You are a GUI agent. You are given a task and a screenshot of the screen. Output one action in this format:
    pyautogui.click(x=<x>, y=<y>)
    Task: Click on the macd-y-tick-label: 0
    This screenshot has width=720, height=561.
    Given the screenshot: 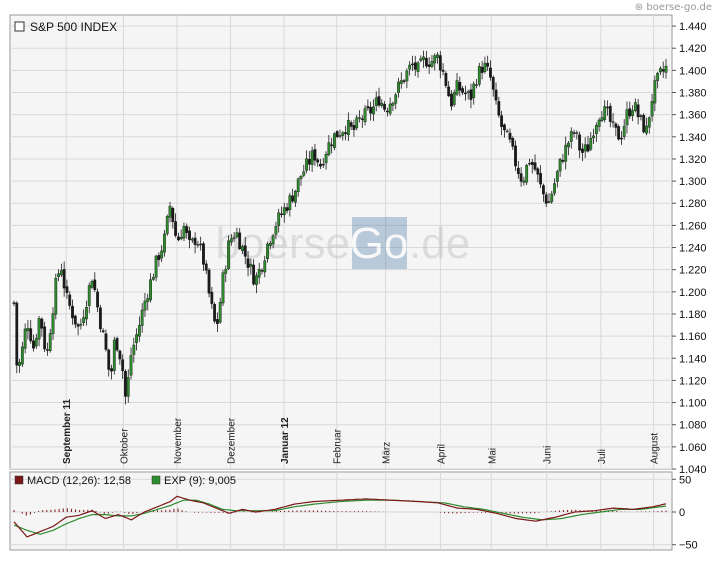 What is the action you would take?
    pyautogui.click(x=682, y=513)
    